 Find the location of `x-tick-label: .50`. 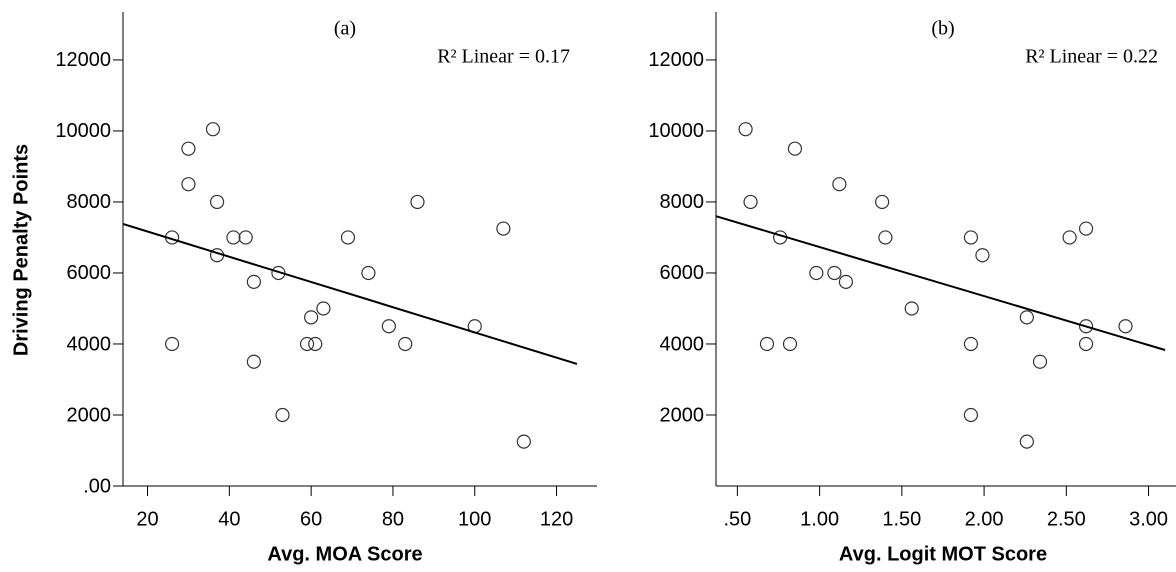

x-tick-label: .50 is located at coordinates (737, 519).